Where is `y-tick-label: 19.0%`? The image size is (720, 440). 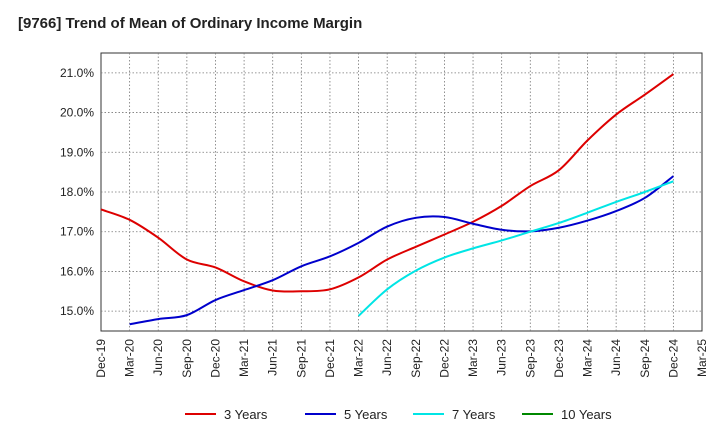 y-tick-label: 19.0% is located at coordinates (77, 152).